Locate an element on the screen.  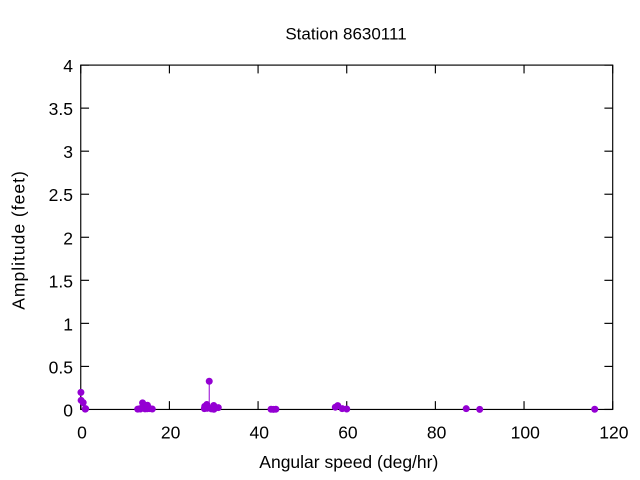
svg-text: 3.5 is located at coordinates (61, 109).